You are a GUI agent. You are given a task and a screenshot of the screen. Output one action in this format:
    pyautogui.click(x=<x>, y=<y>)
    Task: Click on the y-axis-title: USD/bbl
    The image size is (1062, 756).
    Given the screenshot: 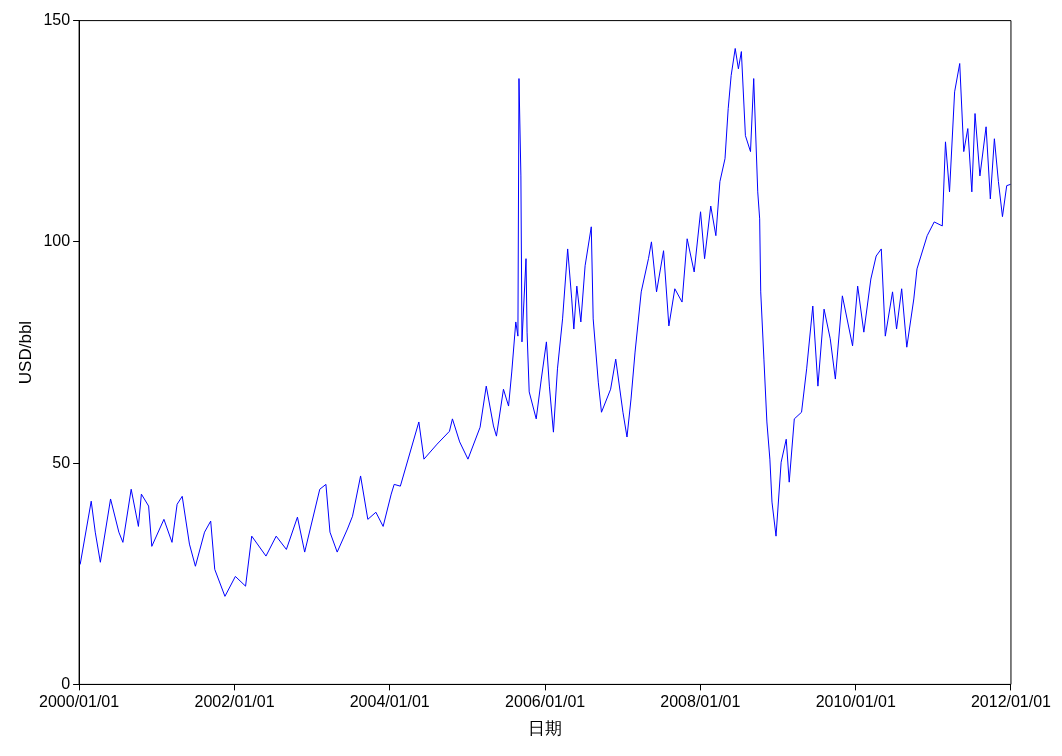 What is the action you would take?
    pyautogui.click(x=25, y=352)
    